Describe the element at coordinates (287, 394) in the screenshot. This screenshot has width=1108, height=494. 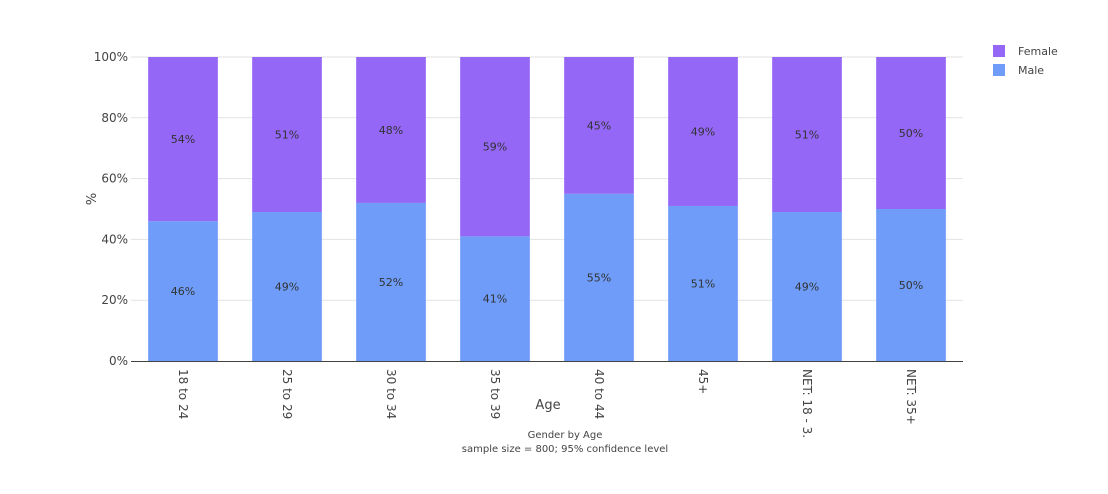
I see `x-tick-label: 25 to 29` at that location.